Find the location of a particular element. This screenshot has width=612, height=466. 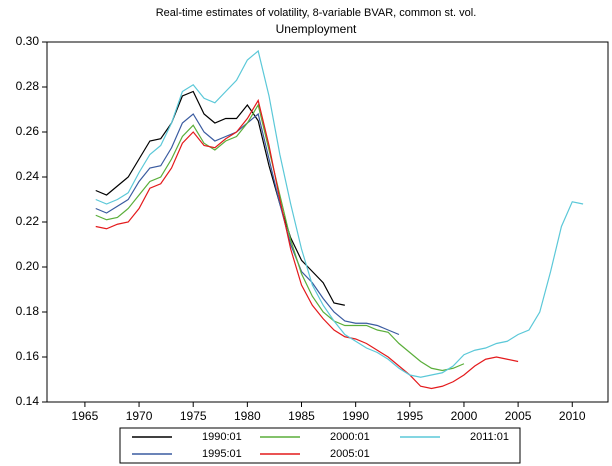

legend-label: 2000:01 is located at coordinates (350, 437).